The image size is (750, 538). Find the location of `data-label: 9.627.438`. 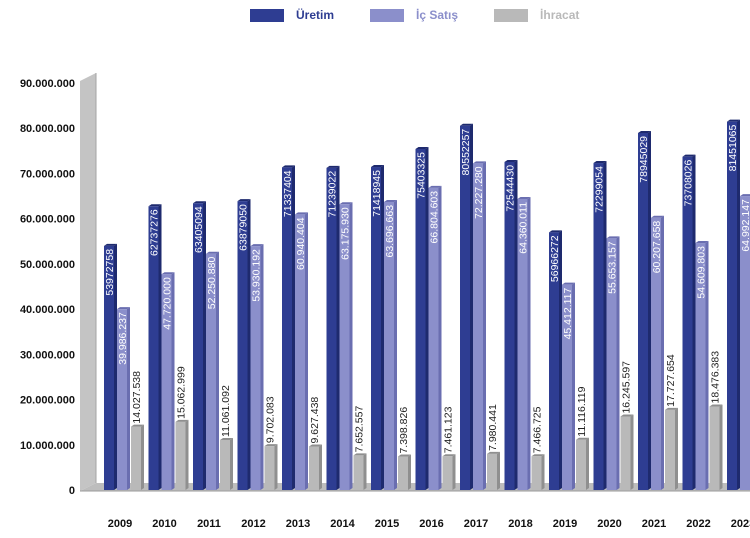

data-label: 9.627.438 is located at coordinates (315, 420).